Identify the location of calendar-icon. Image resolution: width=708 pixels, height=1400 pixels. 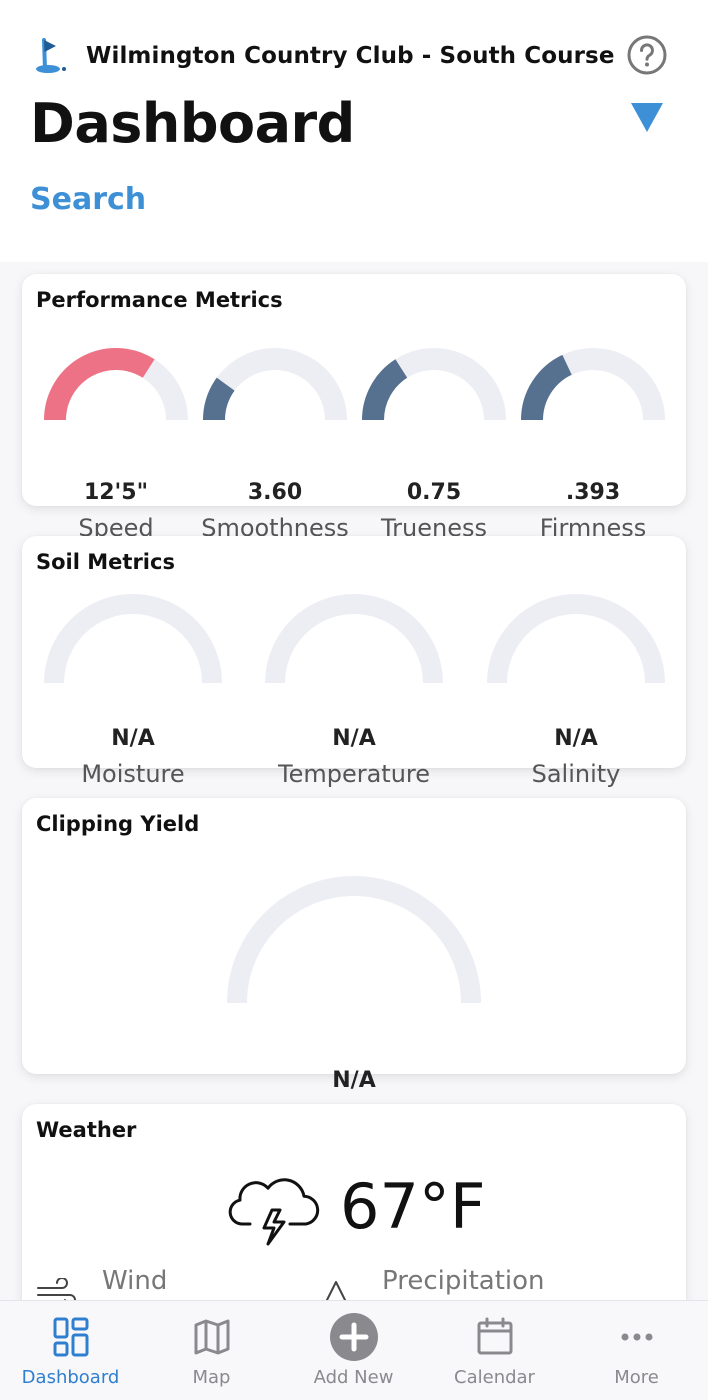
(494, 1336).